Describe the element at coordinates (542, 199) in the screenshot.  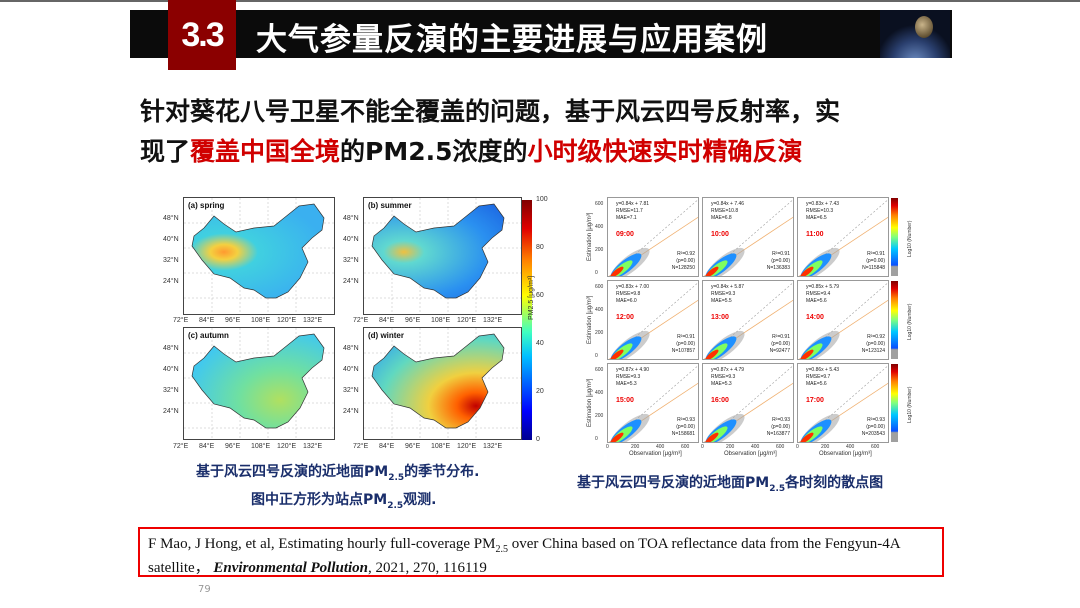
I see `colorbar-tick-label: 100` at that location.